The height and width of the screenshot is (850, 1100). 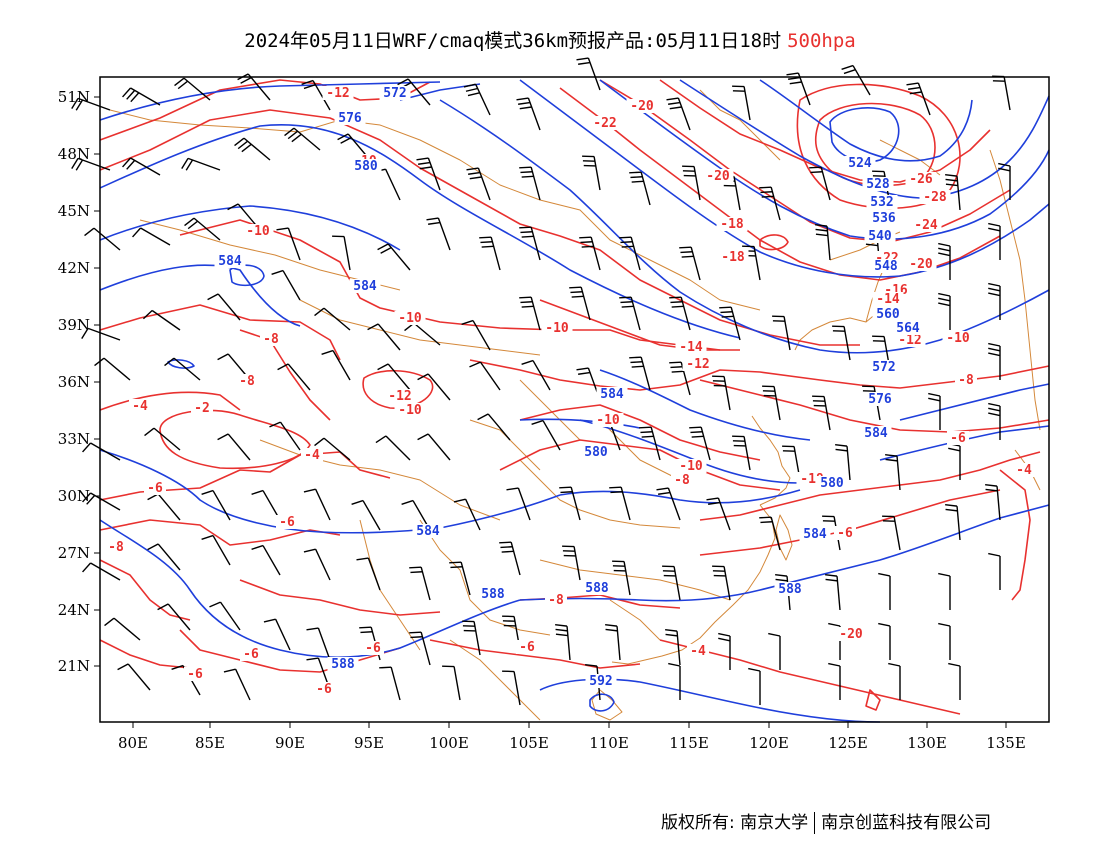 I want to click on contour-label: -12, so click(x=909, y=340).